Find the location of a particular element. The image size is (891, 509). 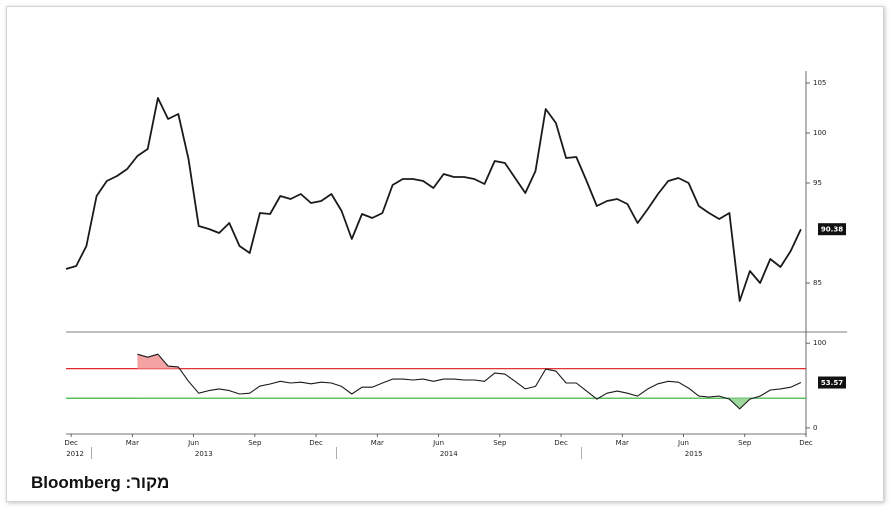

y-tick-label: 95 is located at coordinates (817, 183).